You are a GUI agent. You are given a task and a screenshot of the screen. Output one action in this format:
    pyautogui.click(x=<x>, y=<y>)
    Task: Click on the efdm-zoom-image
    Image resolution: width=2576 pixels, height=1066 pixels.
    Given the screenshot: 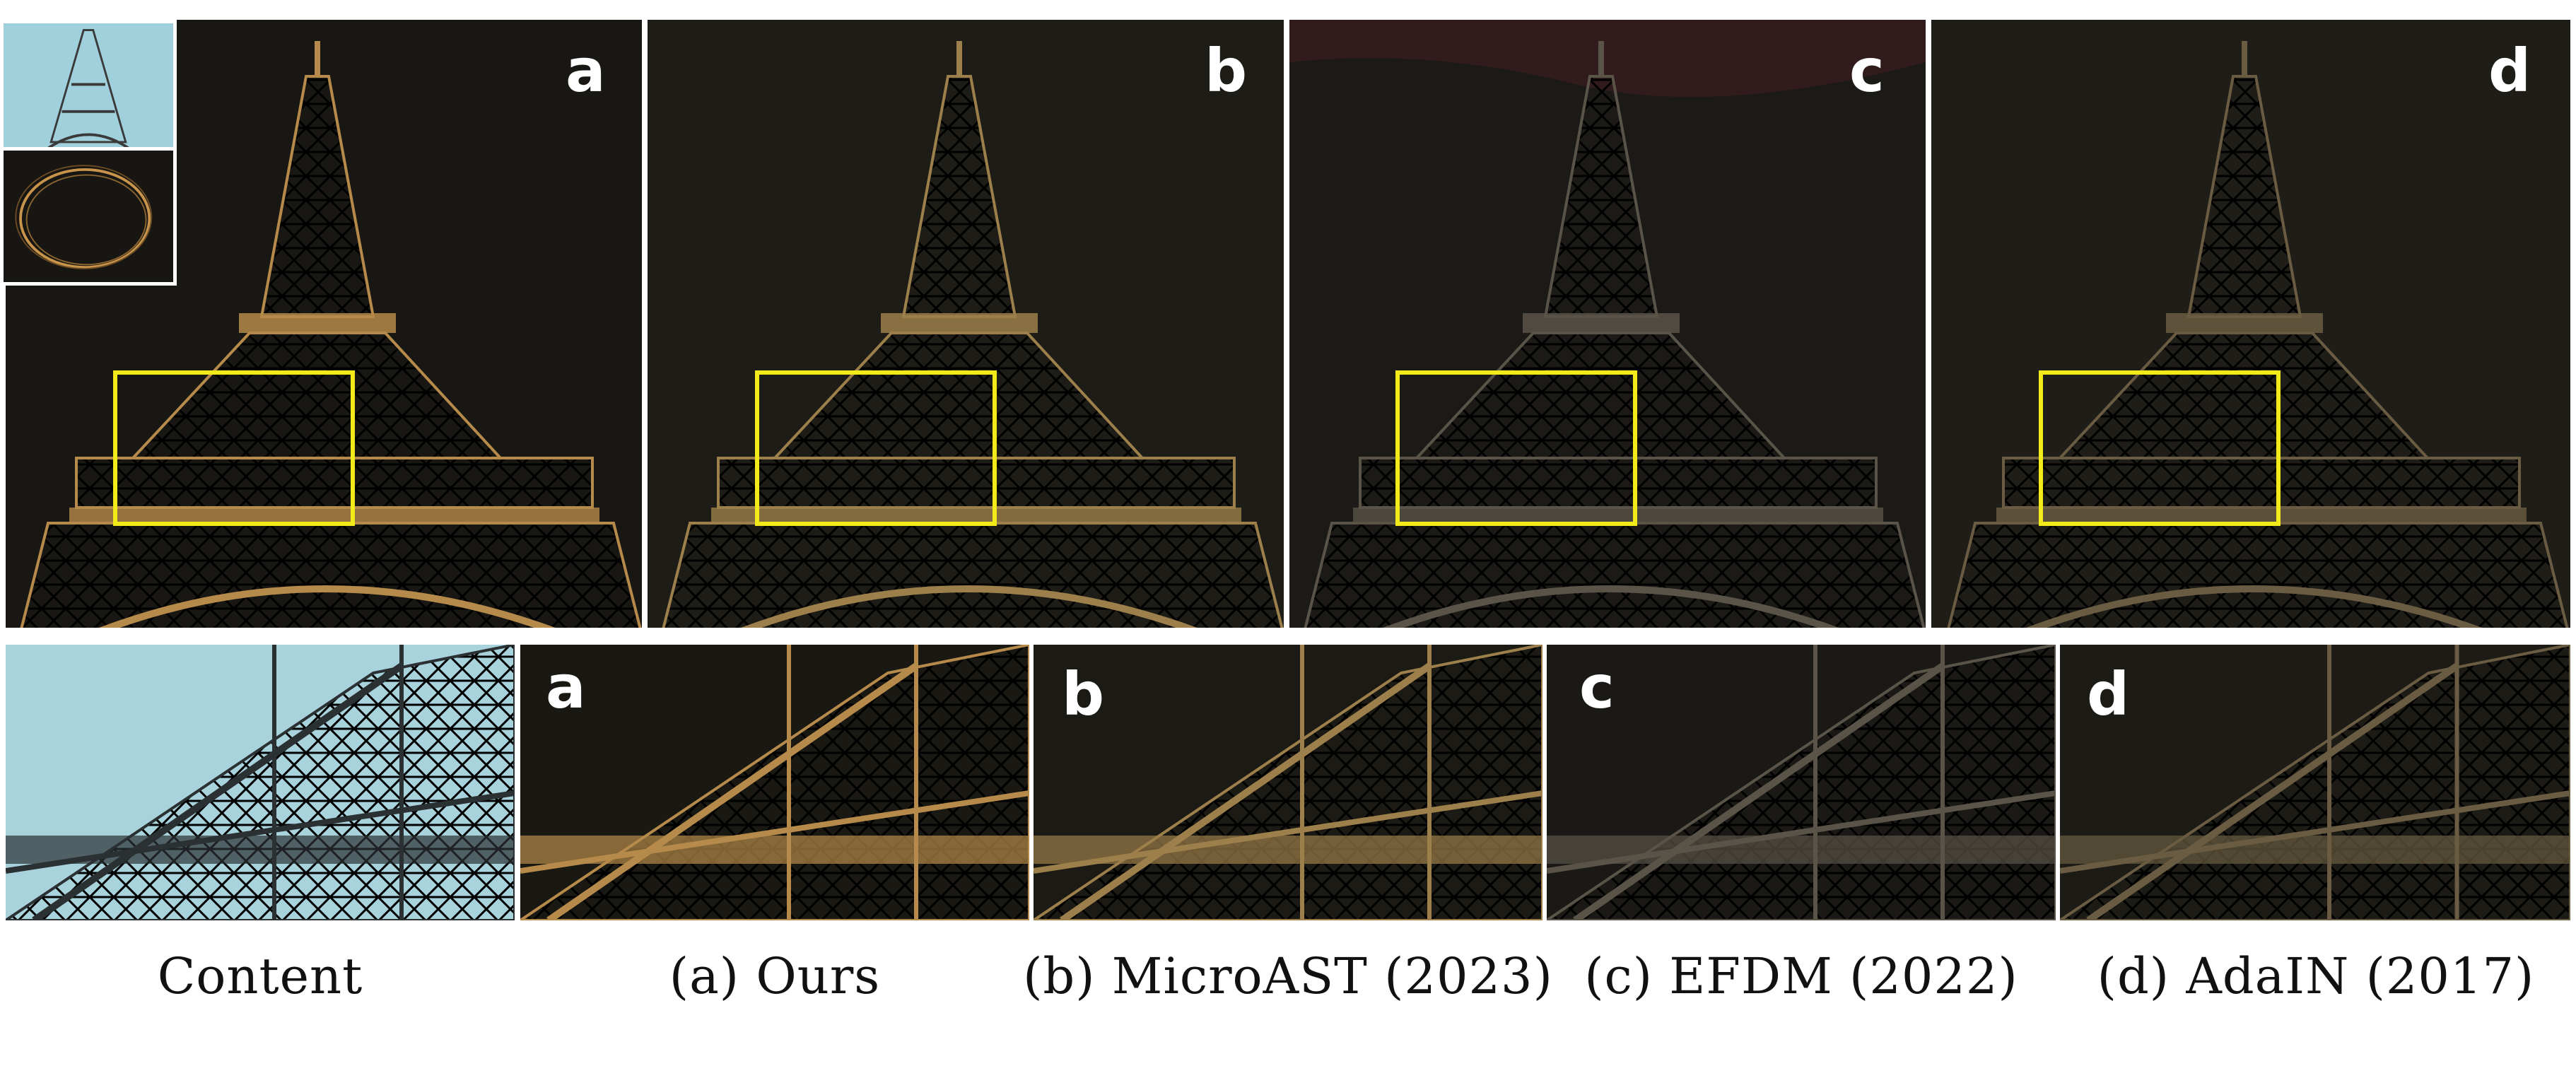 What is the action you would take?
    pyautogui.click(x=1801, y=782)
    